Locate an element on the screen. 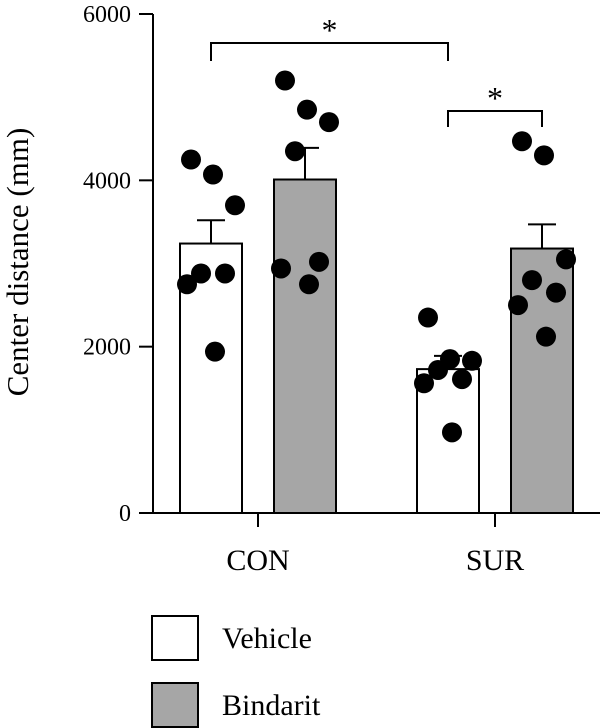 This screenshot has width=600, height=728. legend-swatch-bindarit is located at coordinates (175, 705).